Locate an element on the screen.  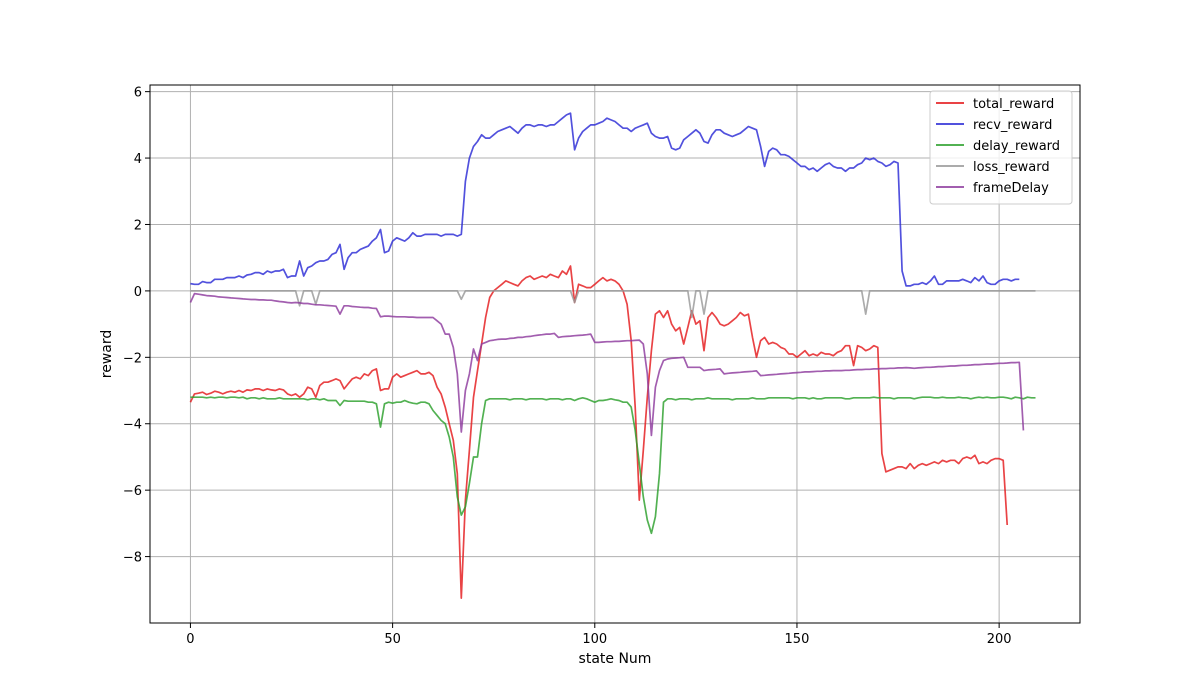
legend-box is located at coordinates (1001, 147).